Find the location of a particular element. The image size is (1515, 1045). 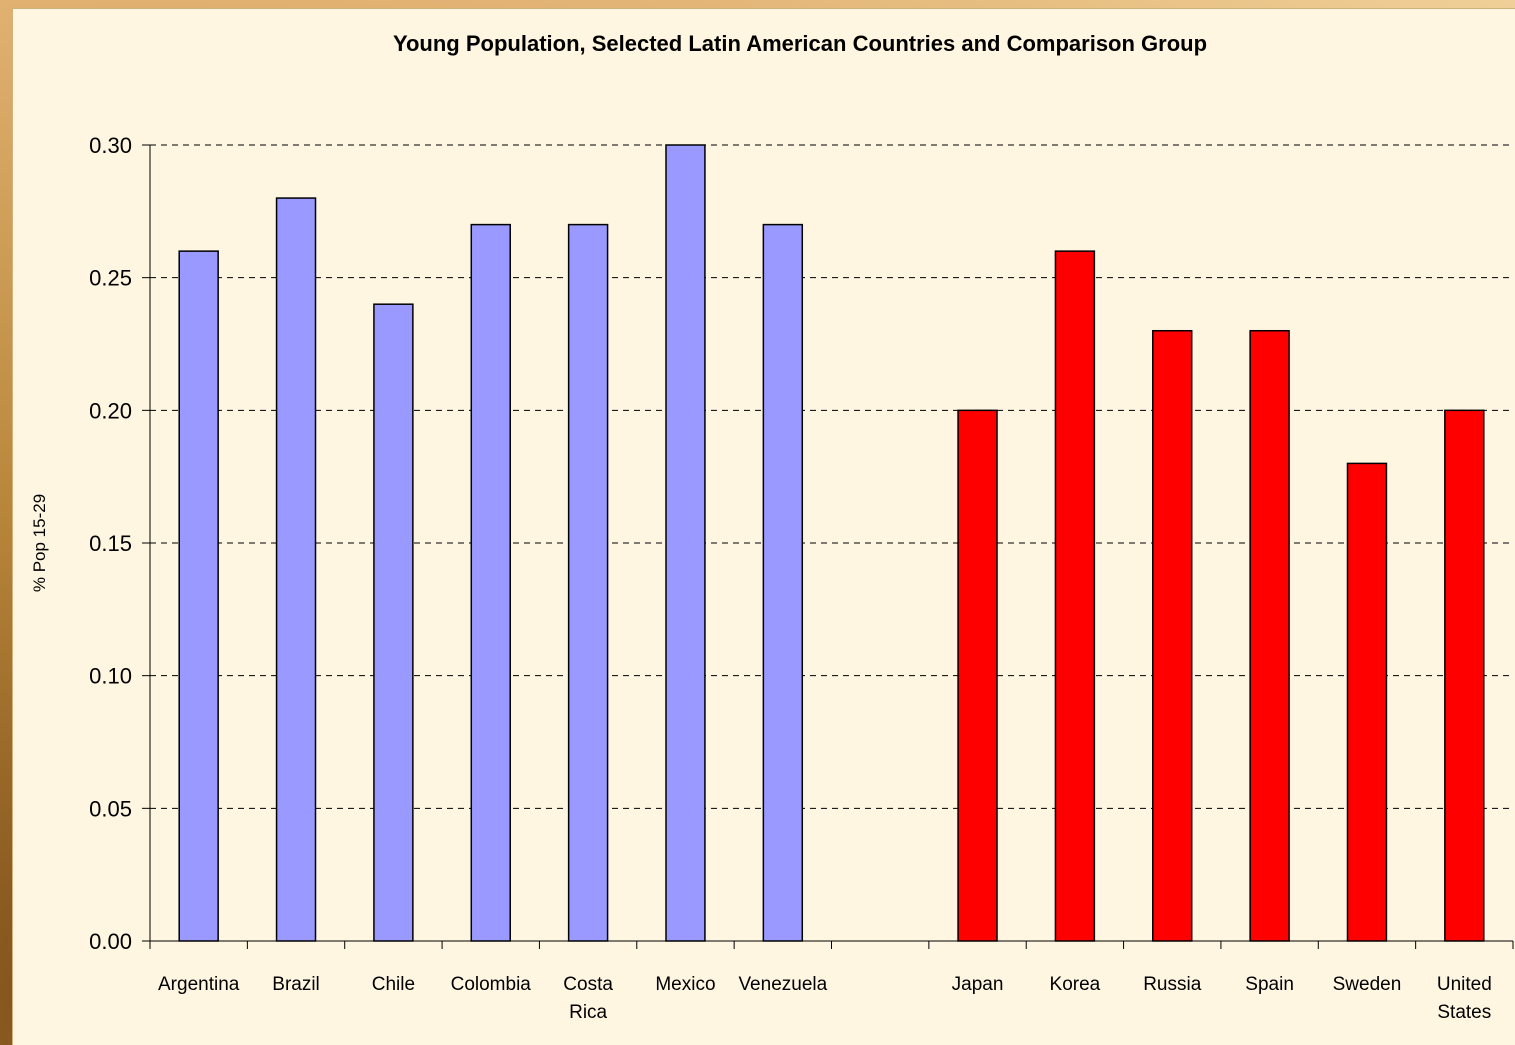

x-tick-label: Brazil is located at coordinates (296, 984).